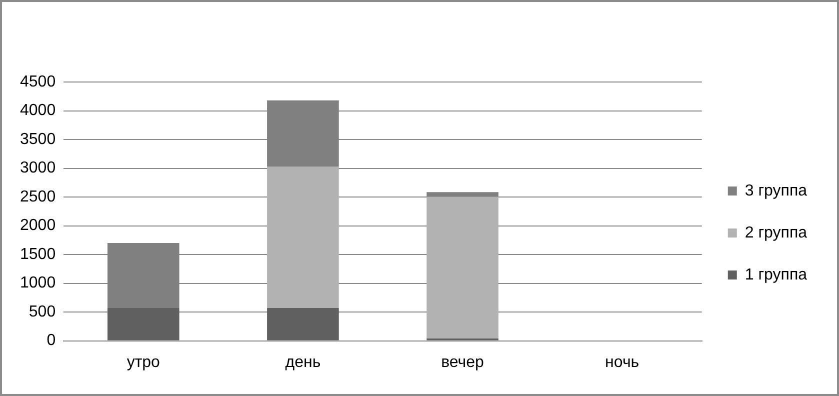 The width and height of the screenshot is (839, 396). I want to click on y-tick-label: 4000, so click(38, 111).